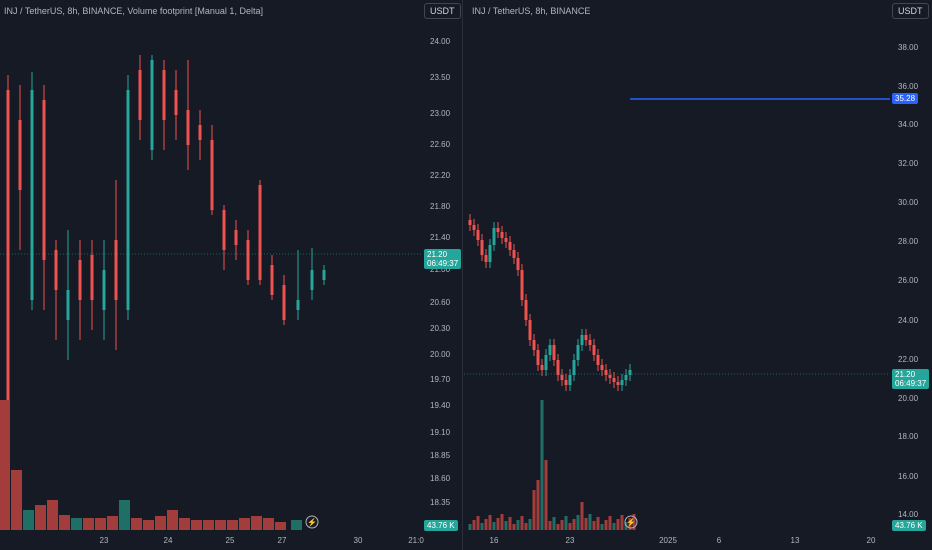 This screenshot has height=550, width=932. I want to click on right-lightning-glyph: ⚡, so click(631, 522).